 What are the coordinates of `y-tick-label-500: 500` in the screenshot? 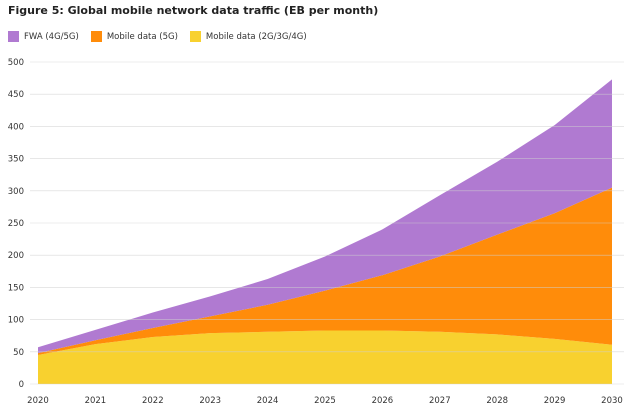 It's located at (16, 63).